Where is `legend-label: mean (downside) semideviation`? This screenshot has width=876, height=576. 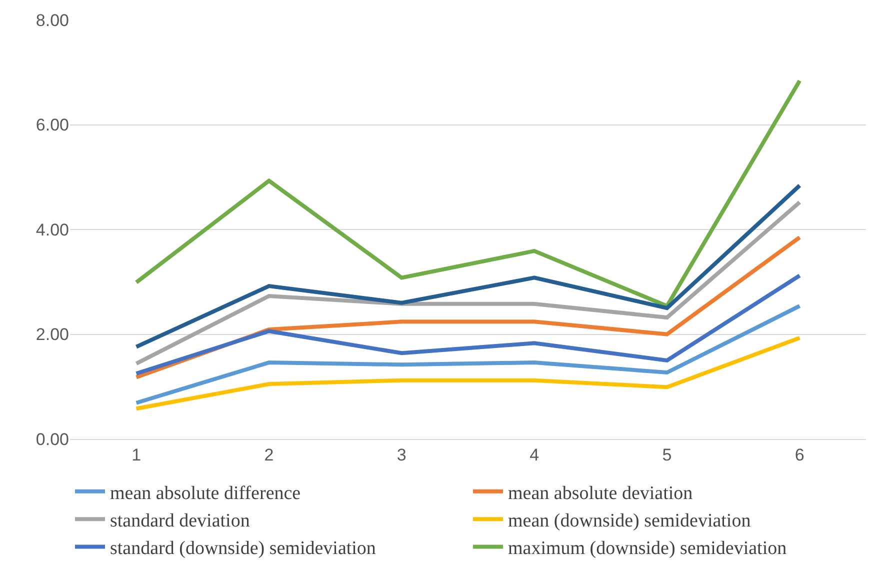 legend-label: mean (downside) semideviation is located at coordinates (630, 521).